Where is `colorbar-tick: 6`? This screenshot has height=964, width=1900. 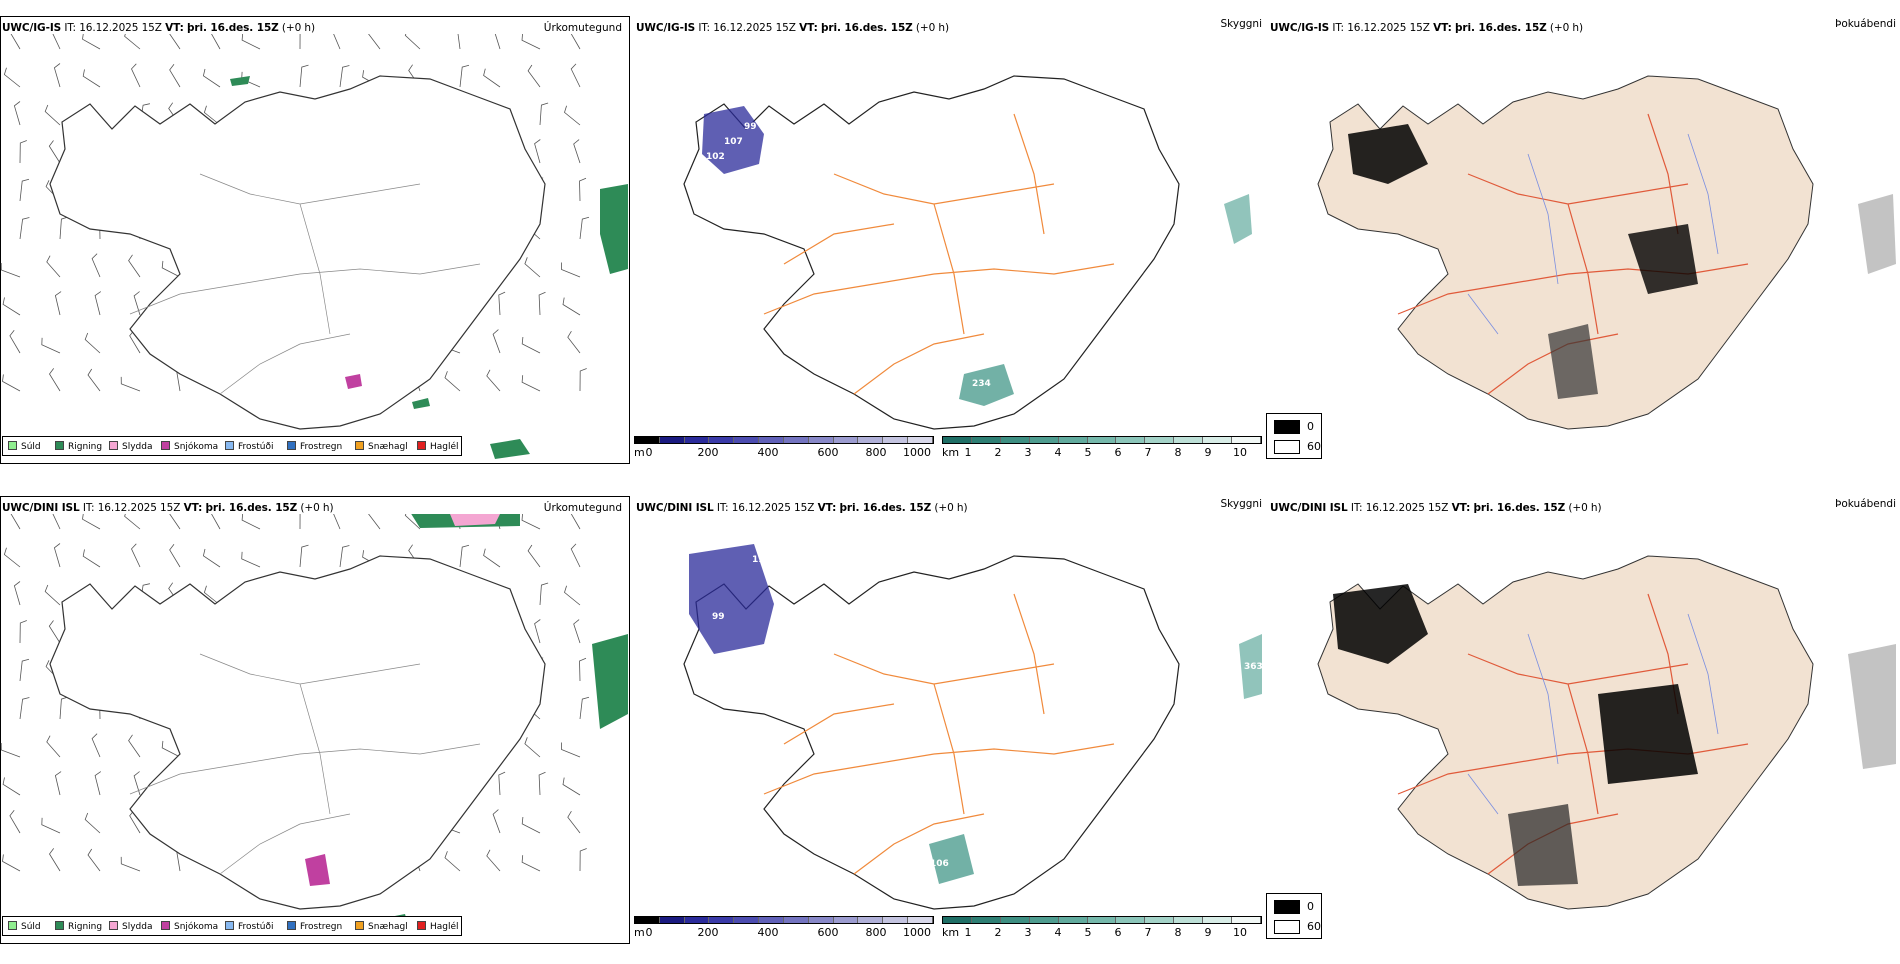
colorbar-tick: 6 is located at coordinates (1118, 452).